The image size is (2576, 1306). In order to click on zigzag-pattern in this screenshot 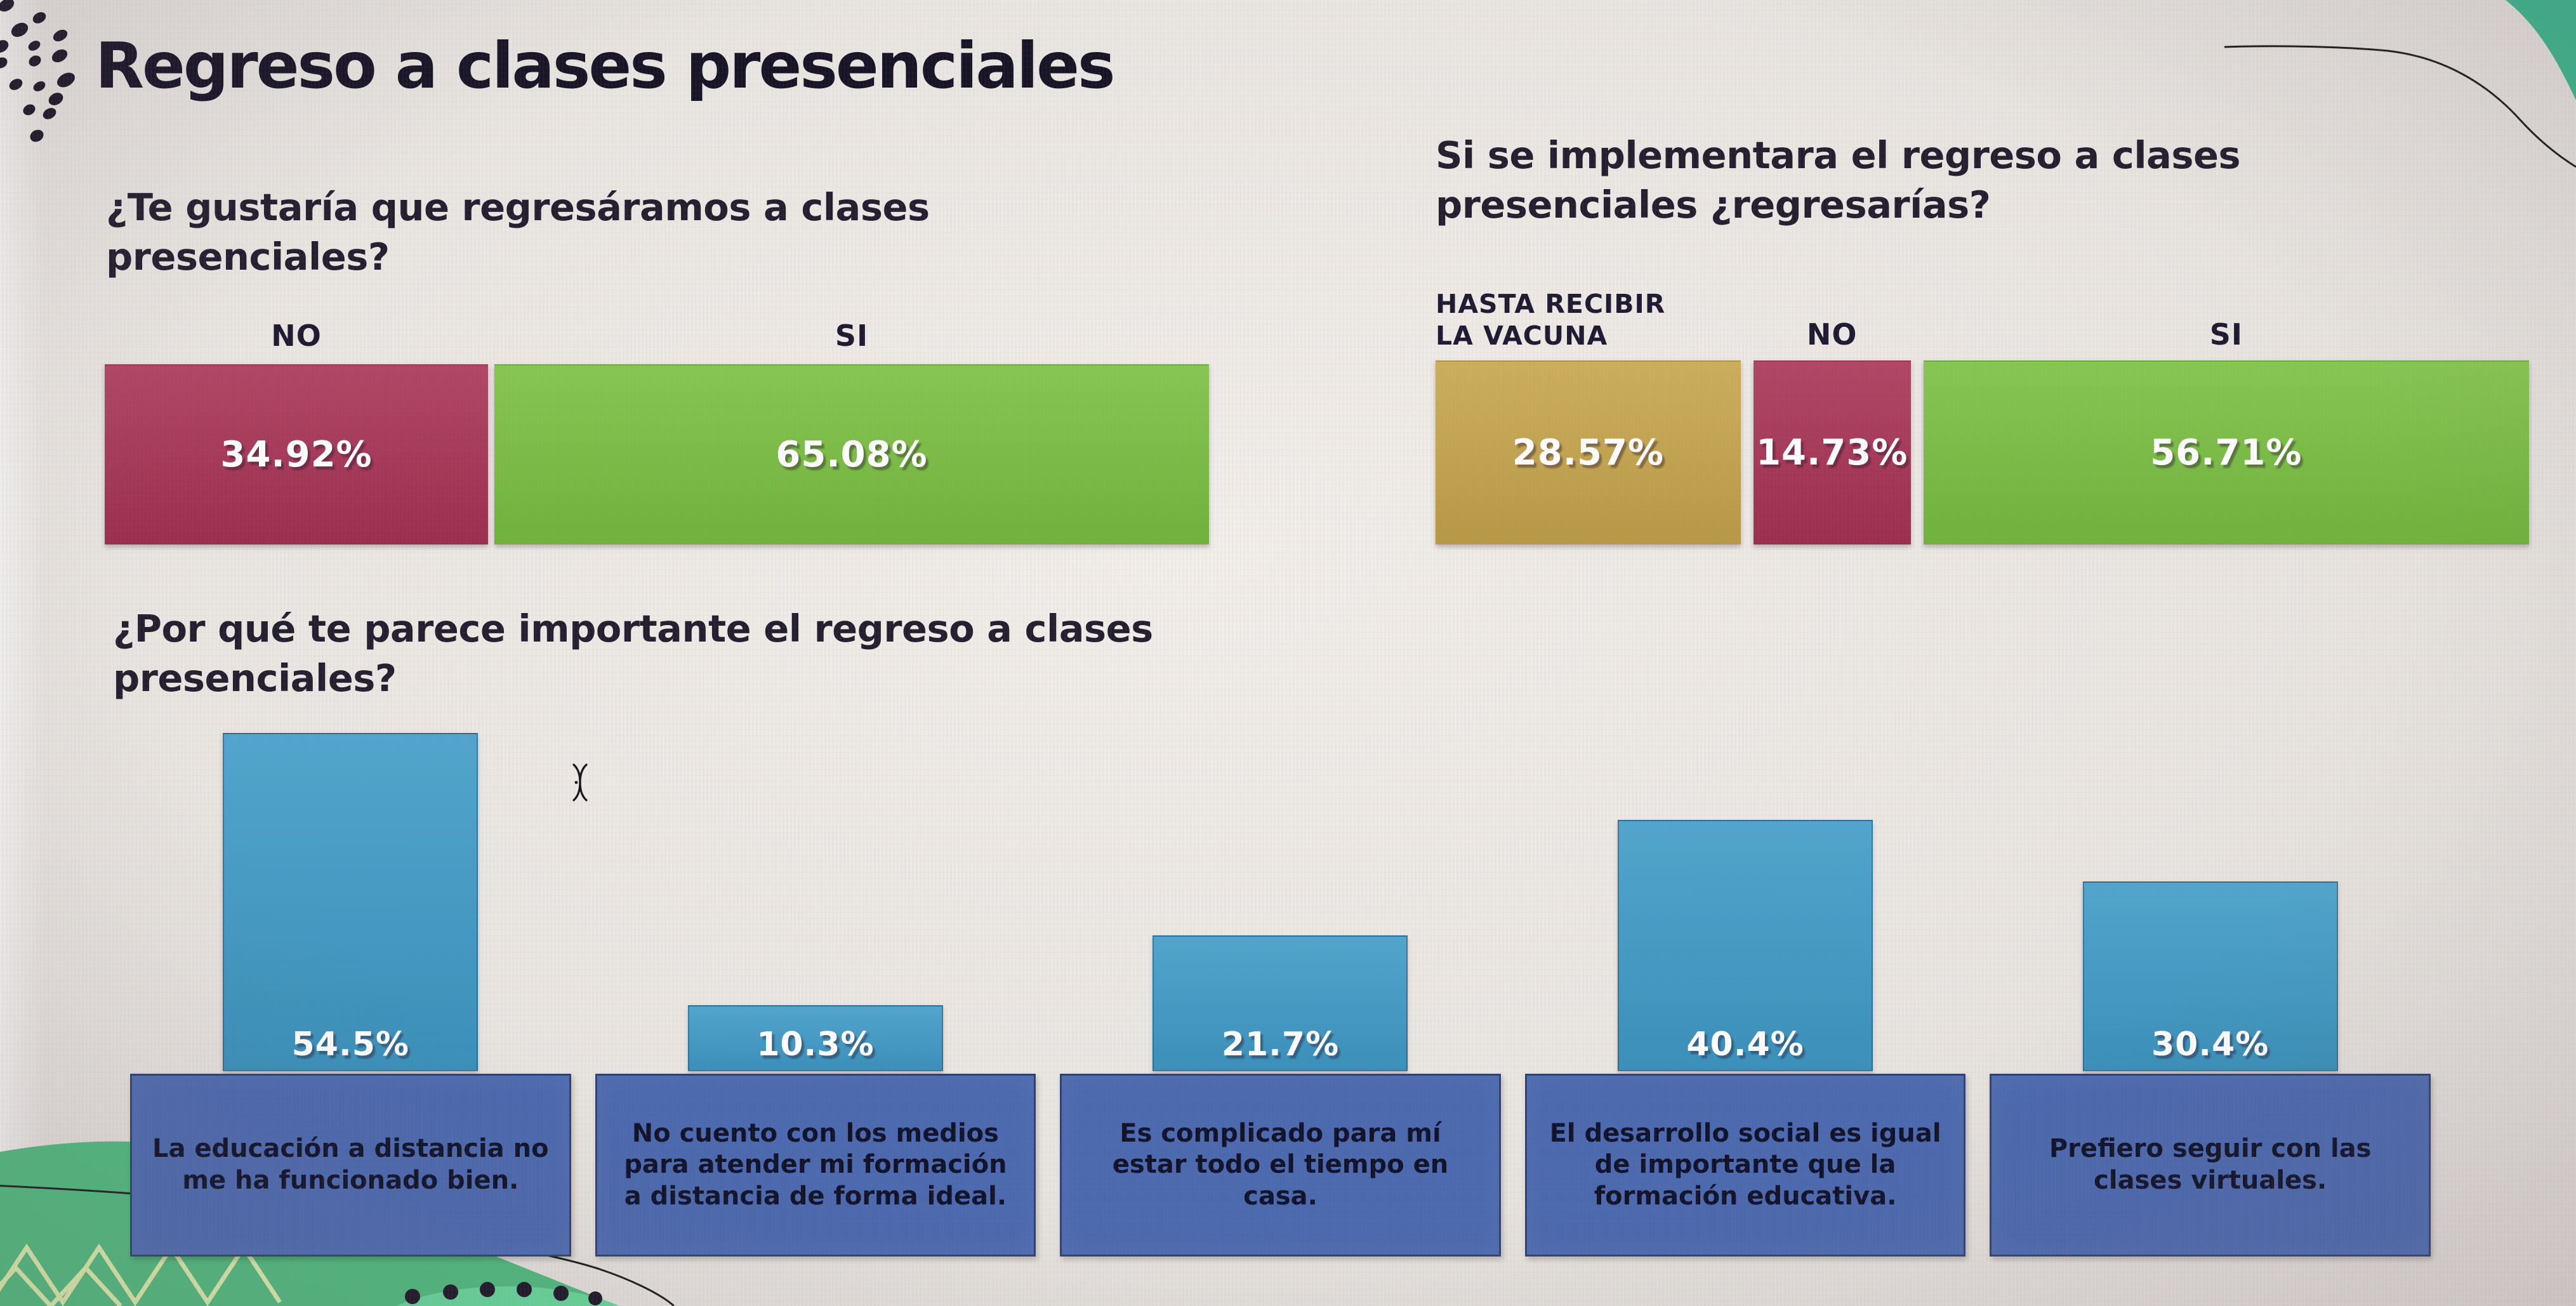, I will do `click(141, 1274)`.